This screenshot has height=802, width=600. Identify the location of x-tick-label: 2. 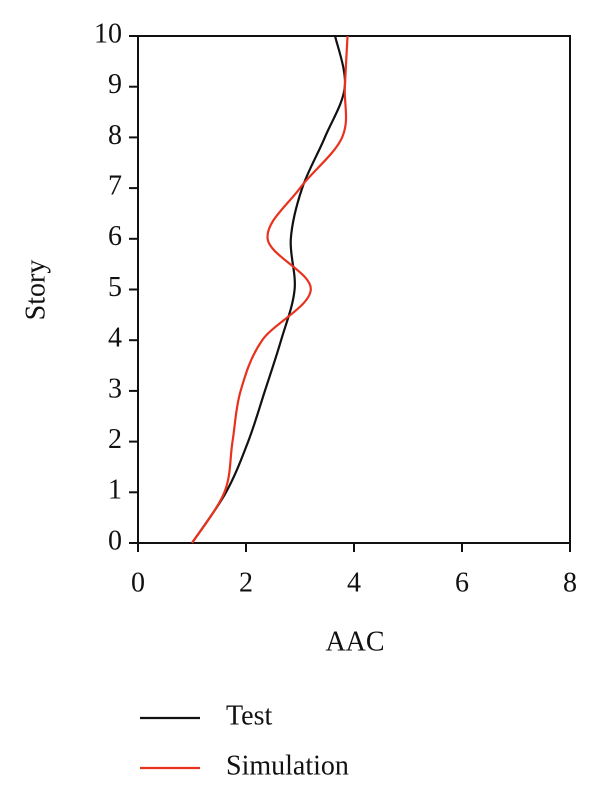
(246, 582).